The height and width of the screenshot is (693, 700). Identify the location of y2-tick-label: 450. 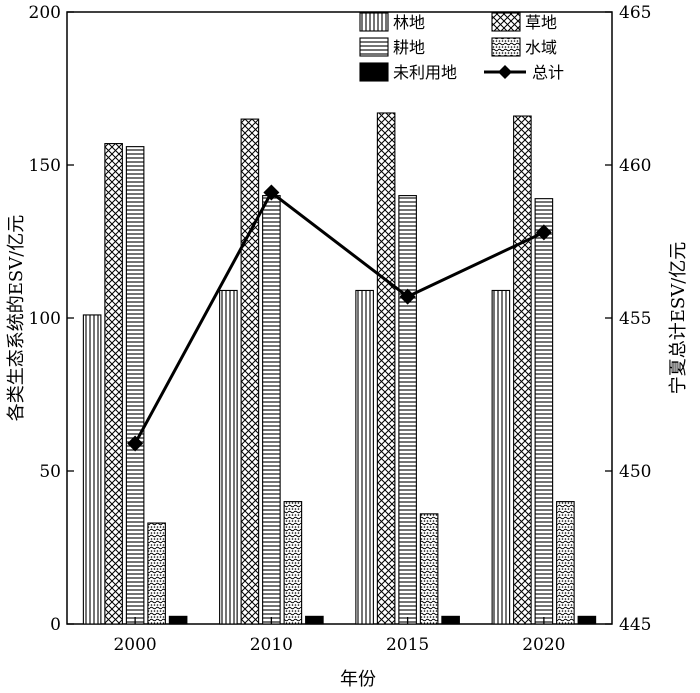
(635, 472).